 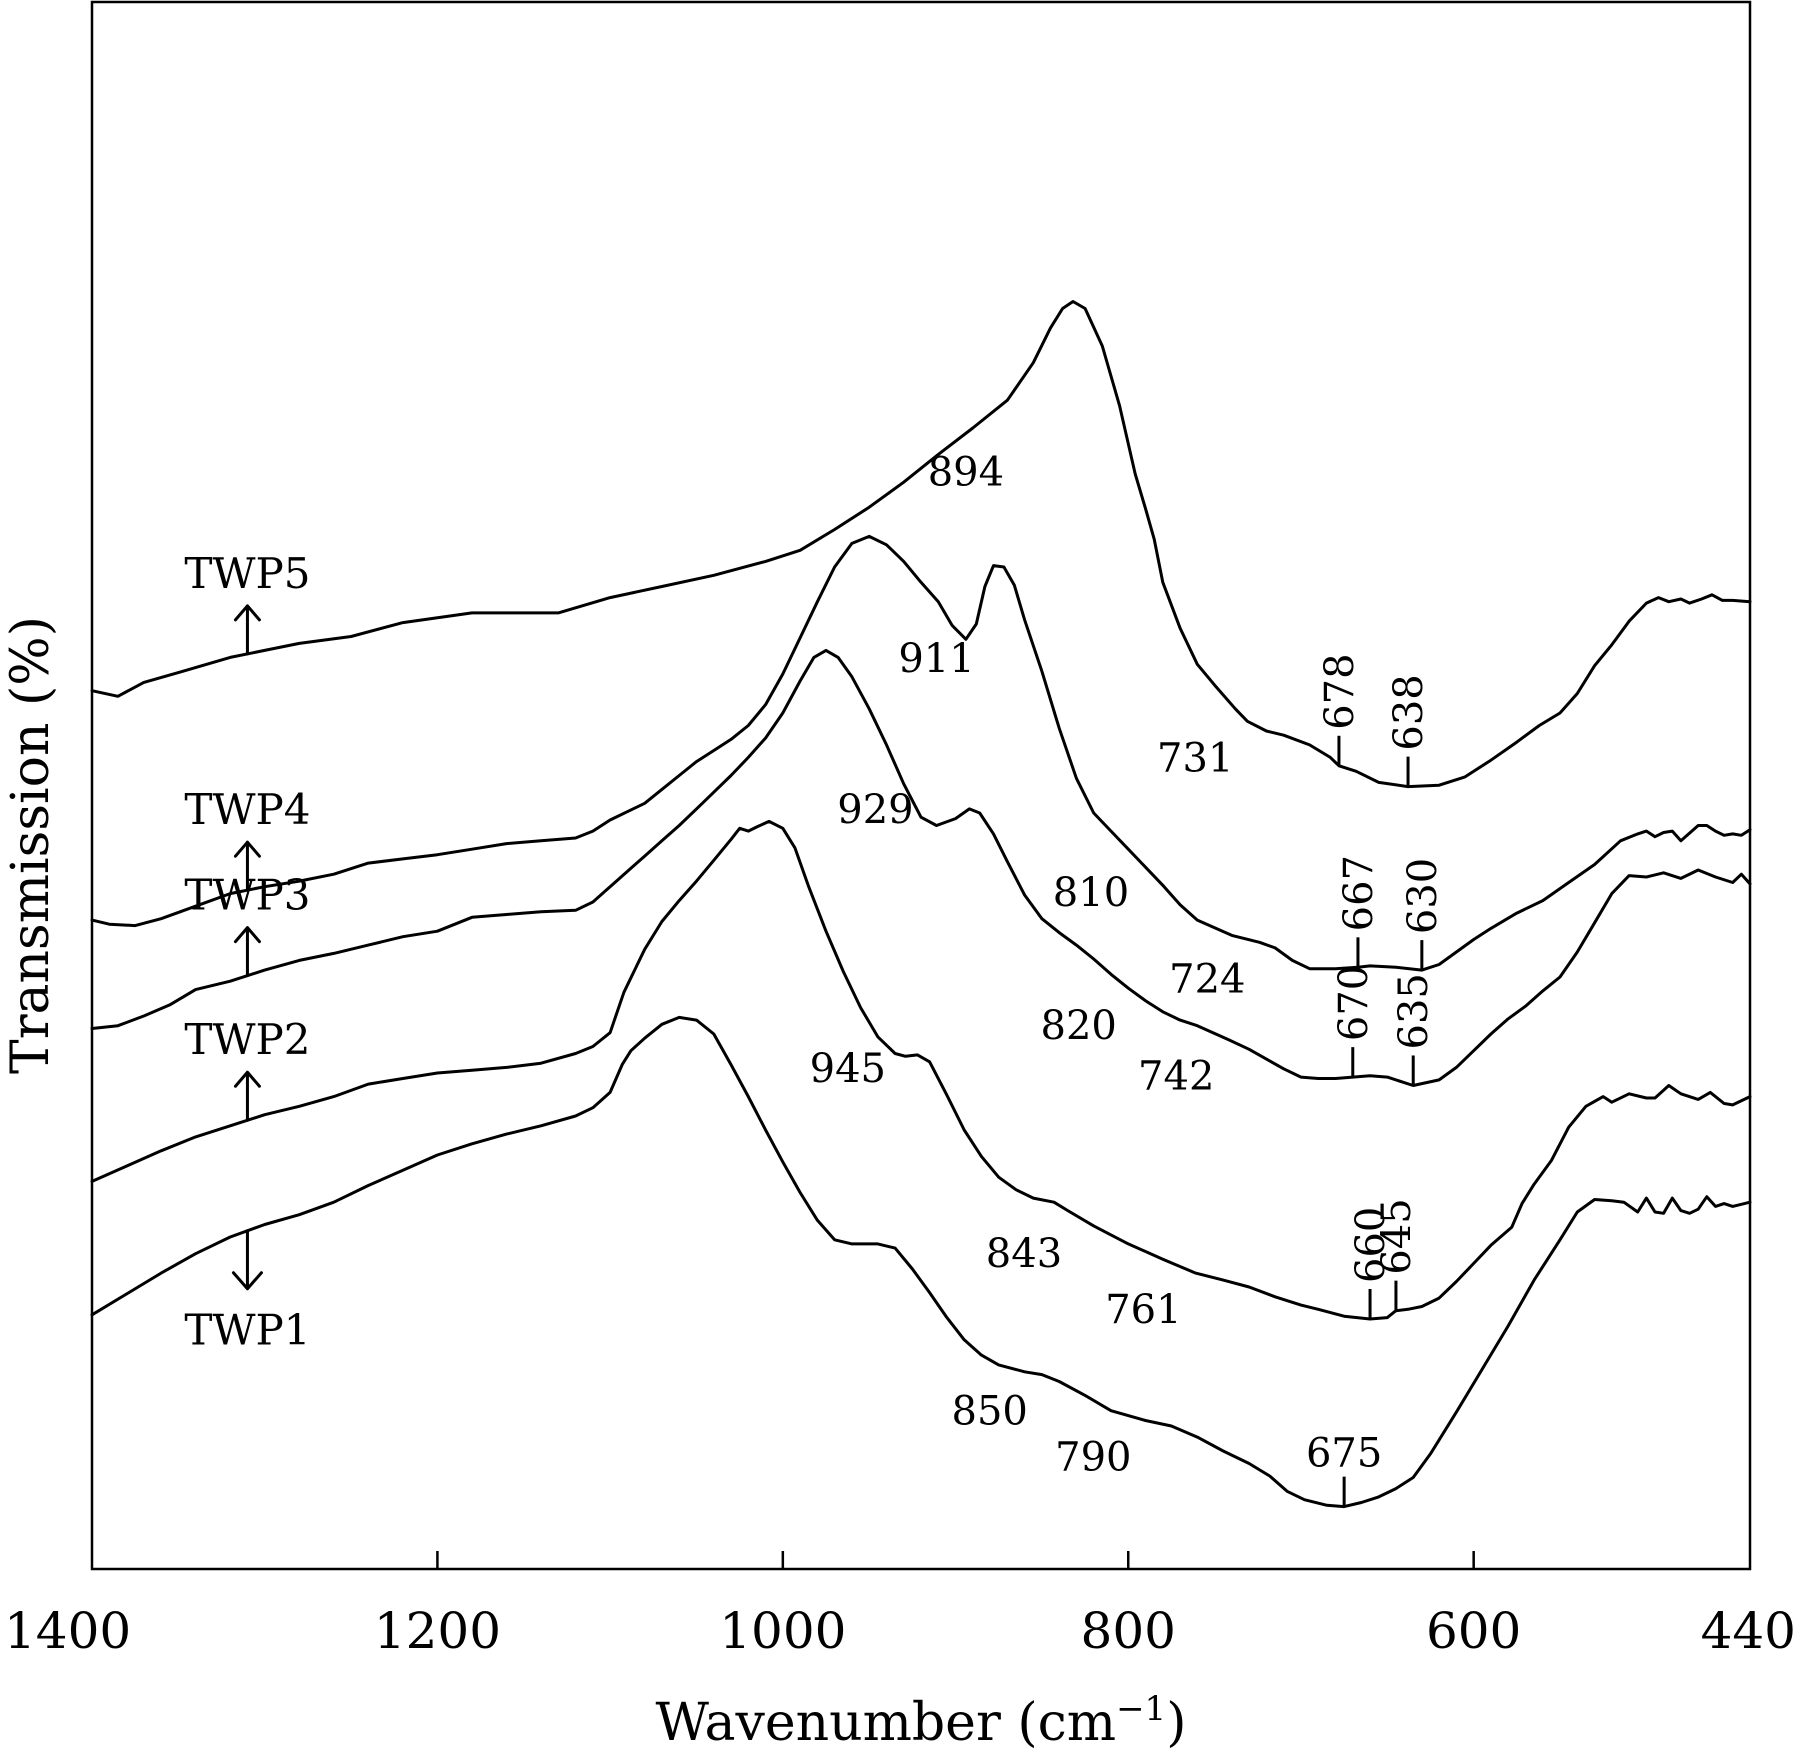 I want to click on x-tick-label-440: 440, so click(x=1748, y=1631).